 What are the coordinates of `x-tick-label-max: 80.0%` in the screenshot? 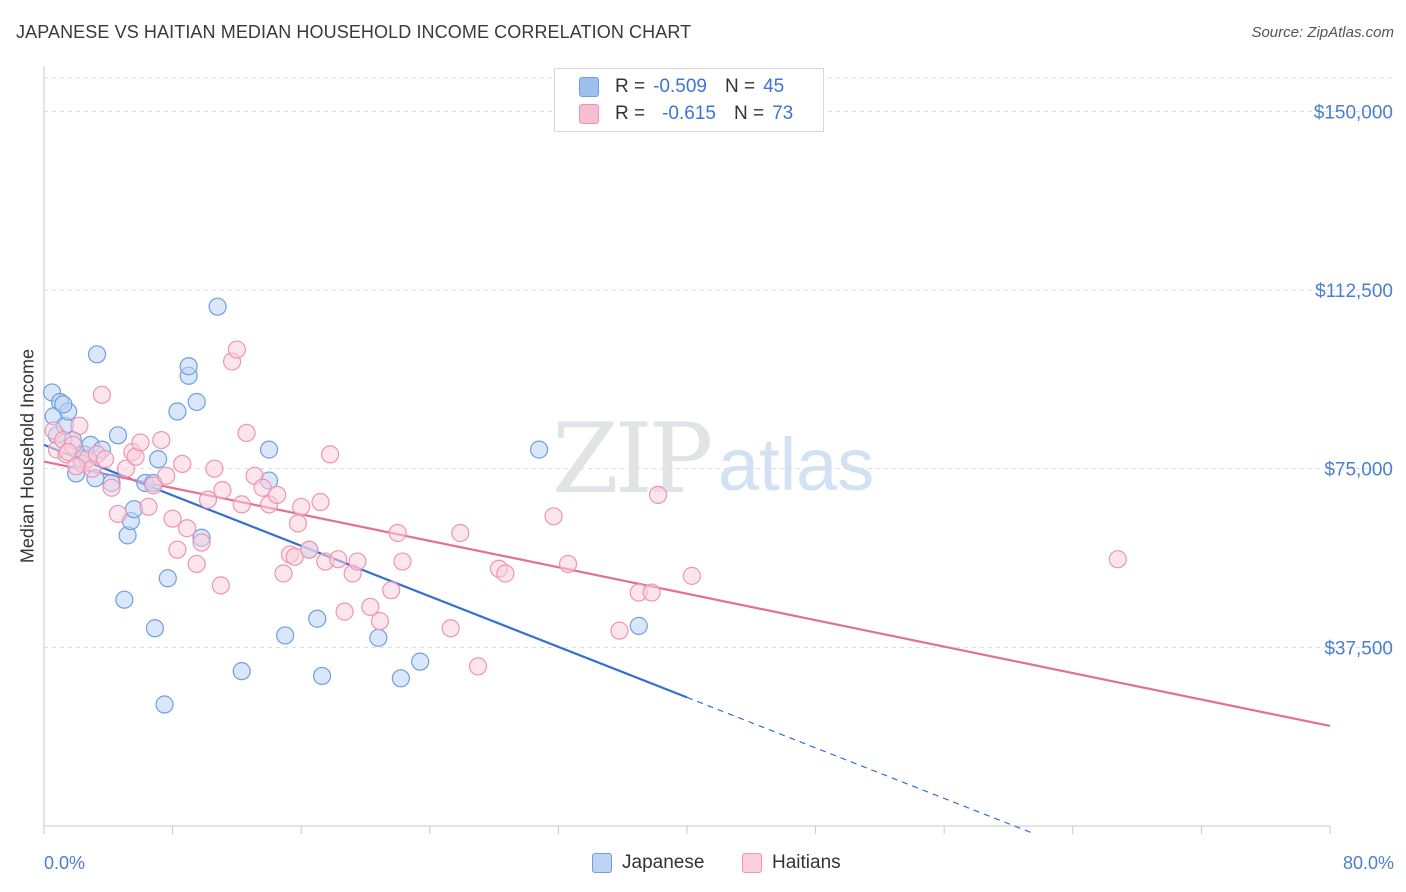 It's located at (1368, 863).